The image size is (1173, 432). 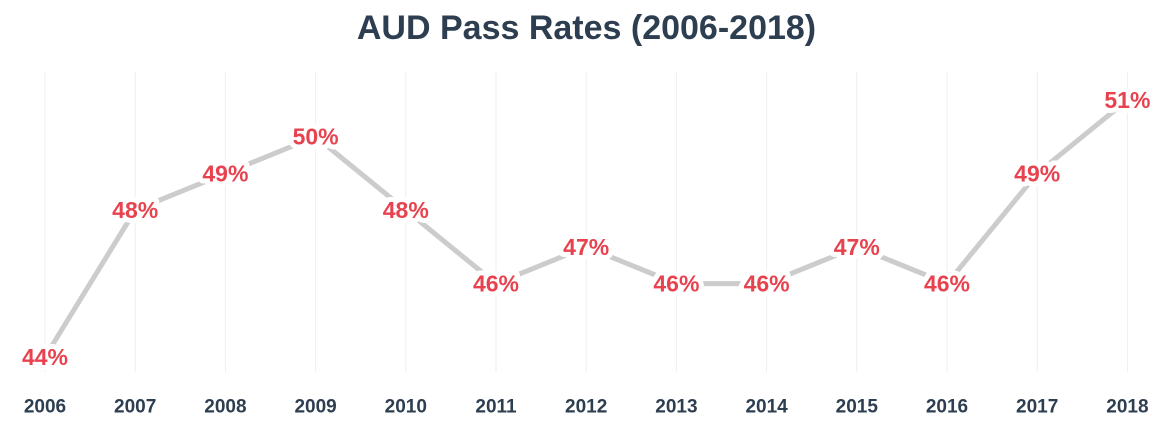 What do you see at coordinates (406, 407) in the screenshot?
I see `x-tick-label-2010: 2010` at bounding box center [406, 407].